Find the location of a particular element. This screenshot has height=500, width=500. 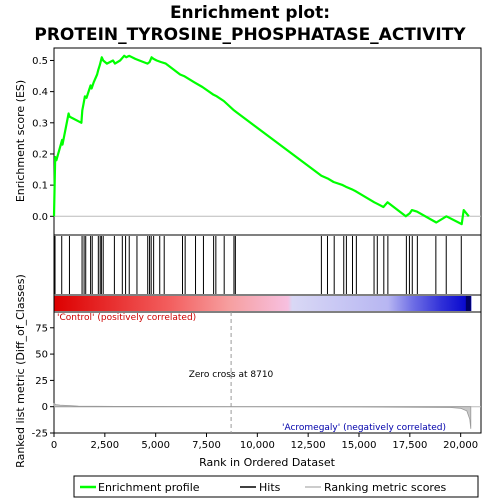

x-tick-label: 12,500 is located at coordinates (308, 445).